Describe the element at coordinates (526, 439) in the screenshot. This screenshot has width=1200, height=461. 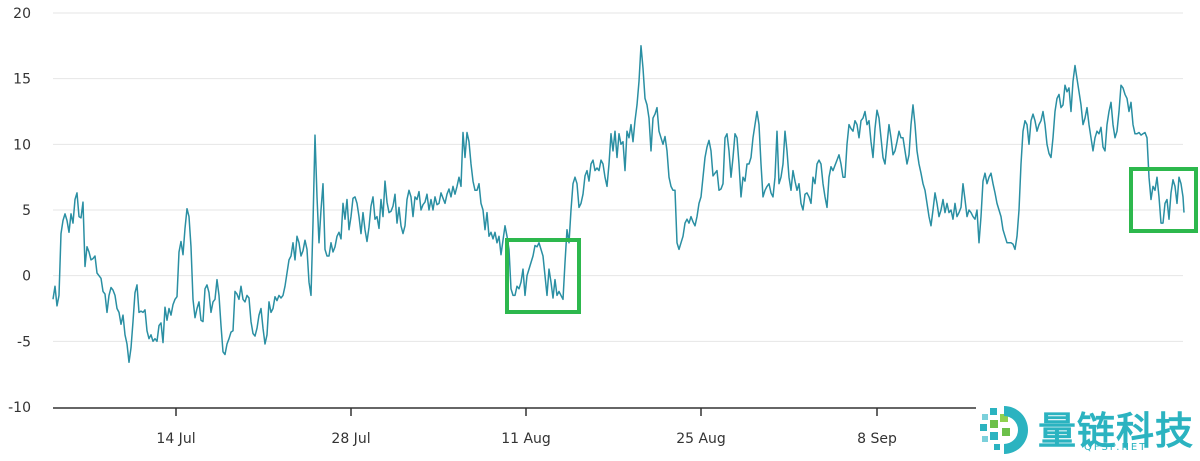
I see `x-tick-label: 11 Aug` at that location.